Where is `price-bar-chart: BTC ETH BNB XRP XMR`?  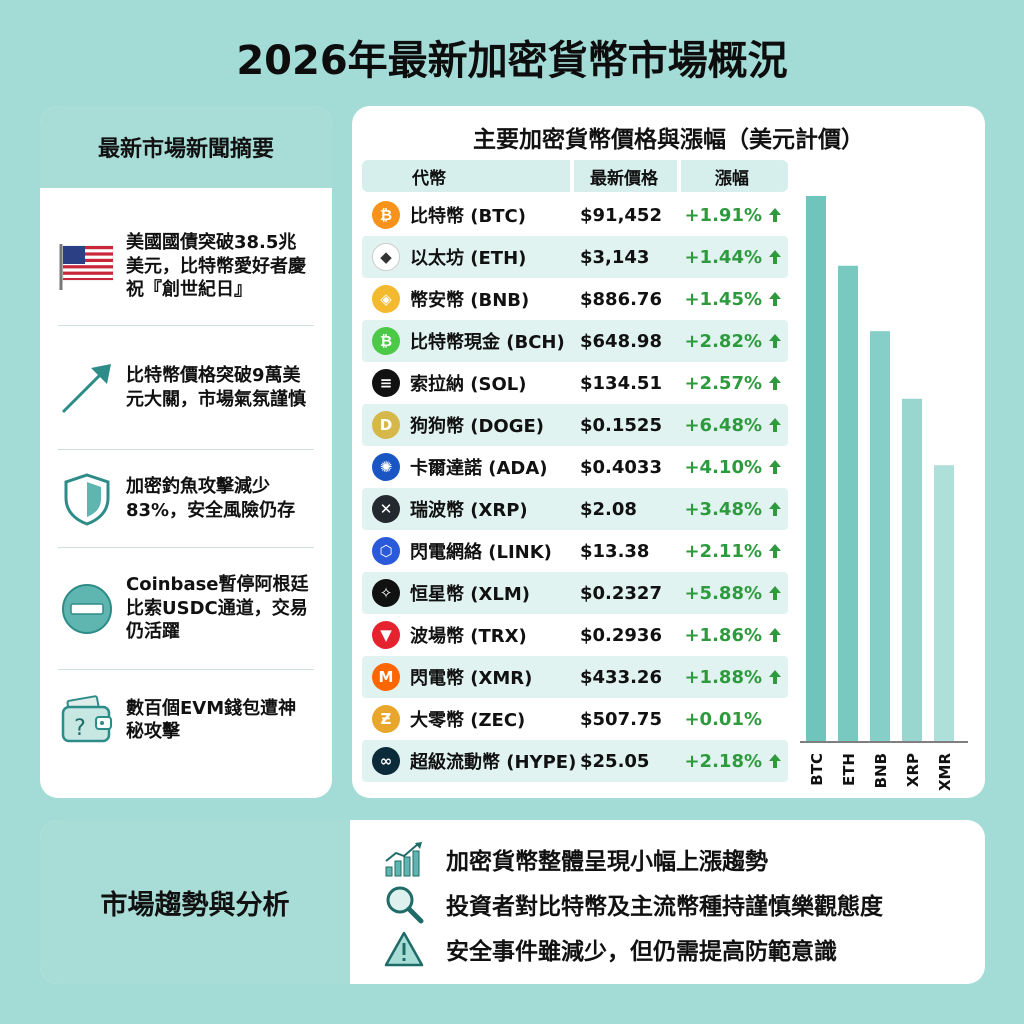 price-bar-chart: BTC ETH BNB XRP XMR is located at coordinates (884, 493).